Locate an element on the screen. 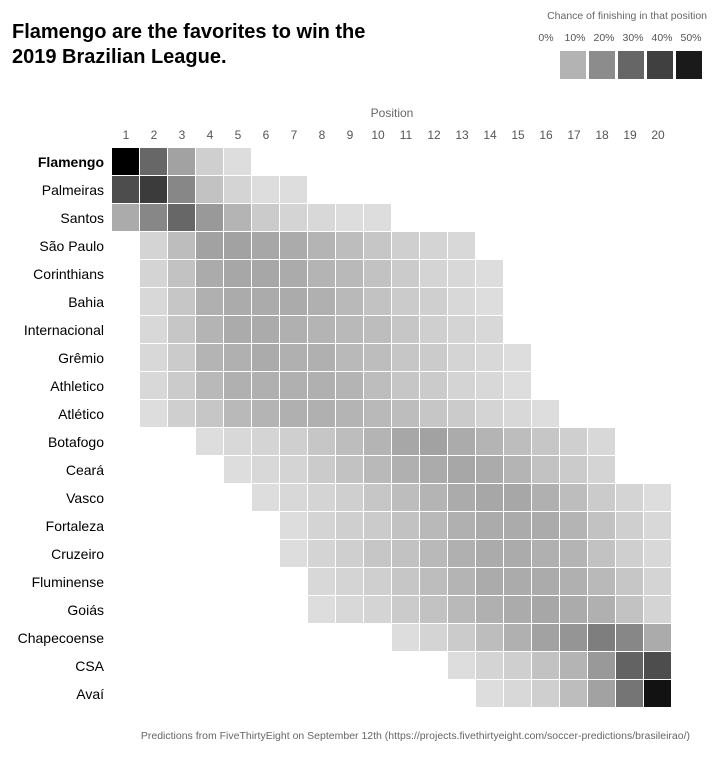 This screenshot has height=759, width=714. x-tick-label: 15 is located at coordinates (518, 135).